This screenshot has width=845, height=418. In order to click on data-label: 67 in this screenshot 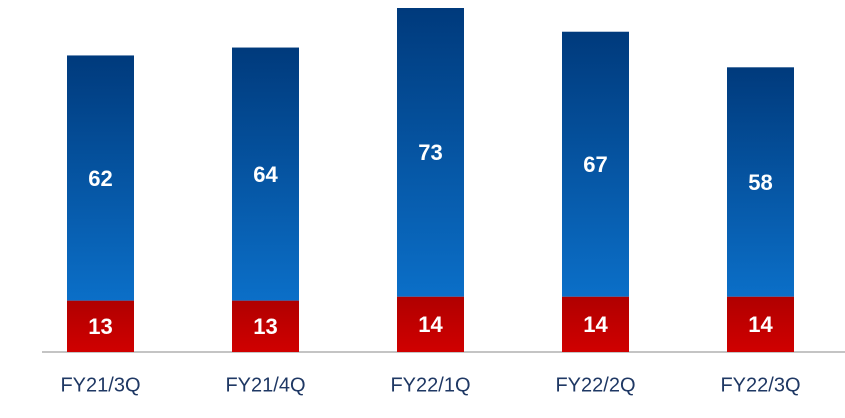, I will do `click(595, 164)`.